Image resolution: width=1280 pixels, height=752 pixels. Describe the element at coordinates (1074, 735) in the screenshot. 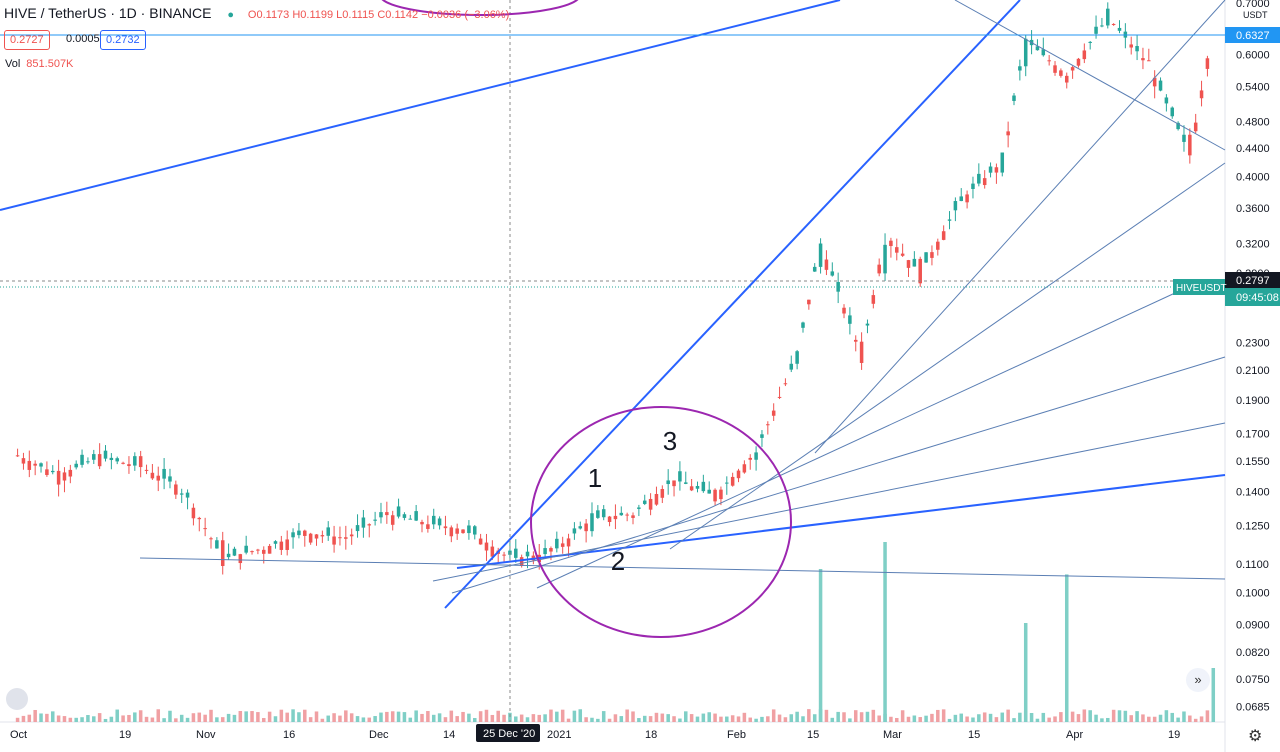

I see `time-tick: Apr` at that location.